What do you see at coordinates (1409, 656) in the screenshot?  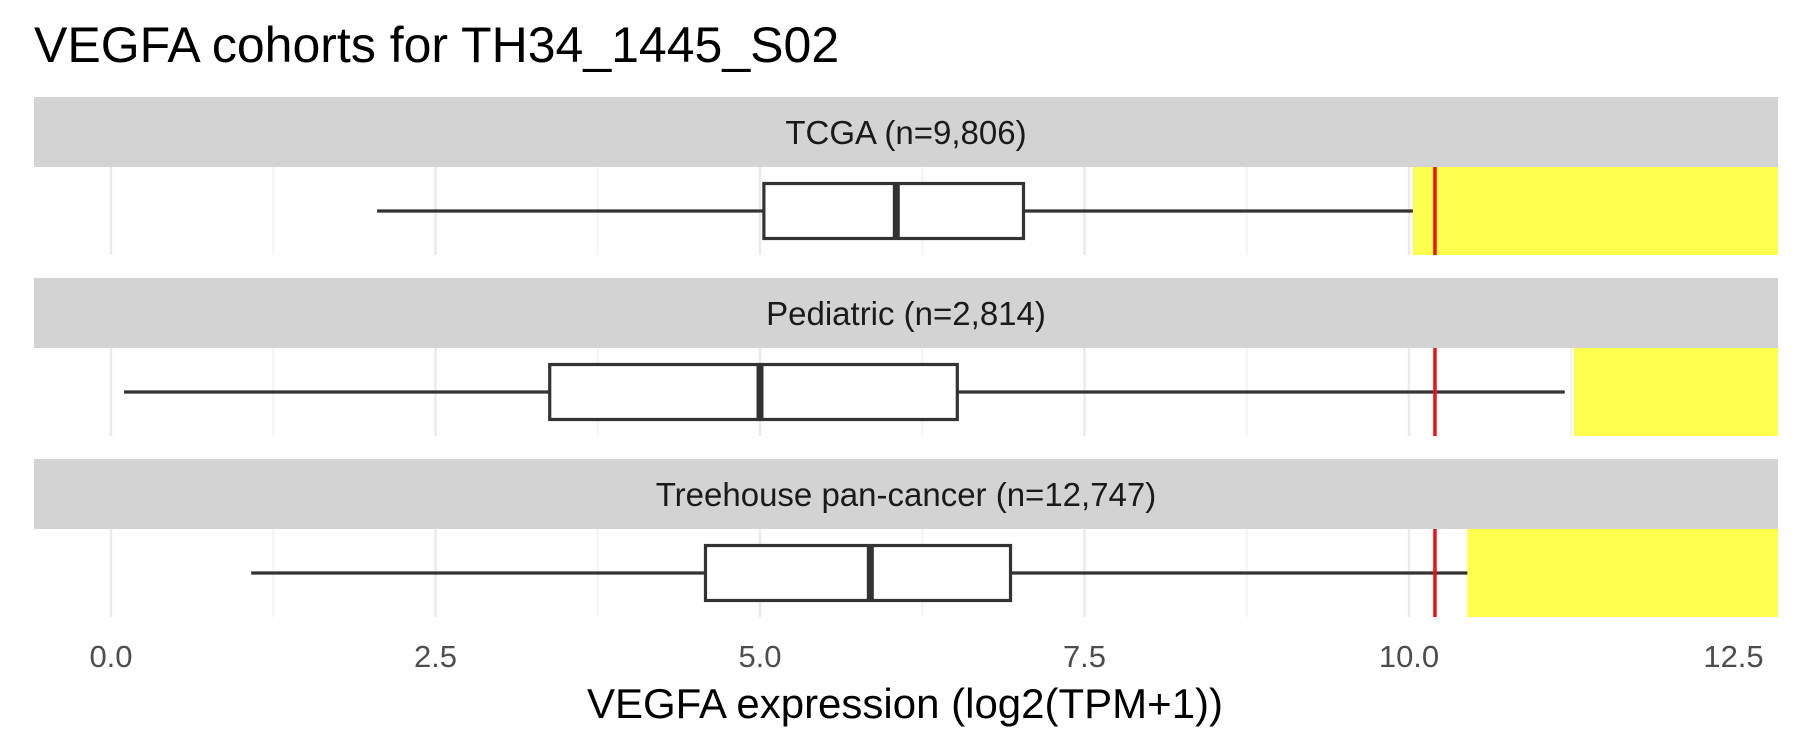 I see `x-tick-label: 10.0` at bounding box center [1409, 656].